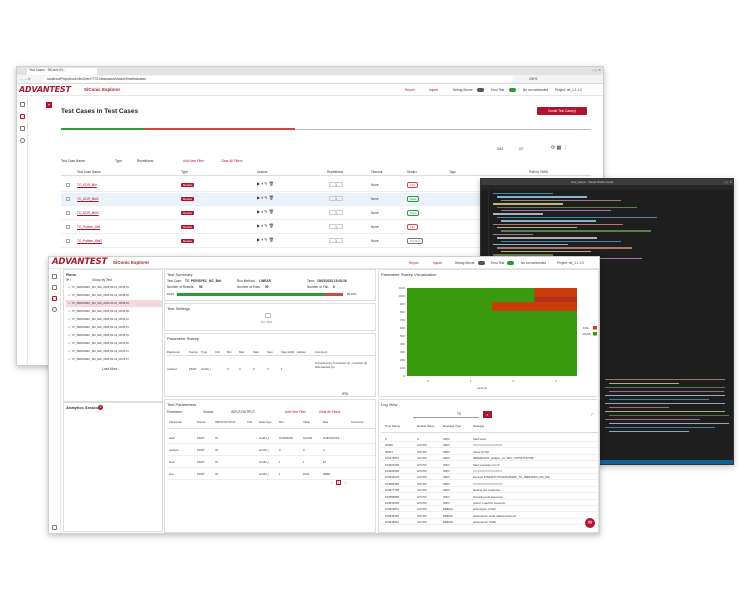  What do you see at coordinates (114, 327) in the screenshot?
I see `run-item: ▭TC_PERISPEC_MC_8bit_2025-05-15_18:05:41` at bounding box center [114, 327].